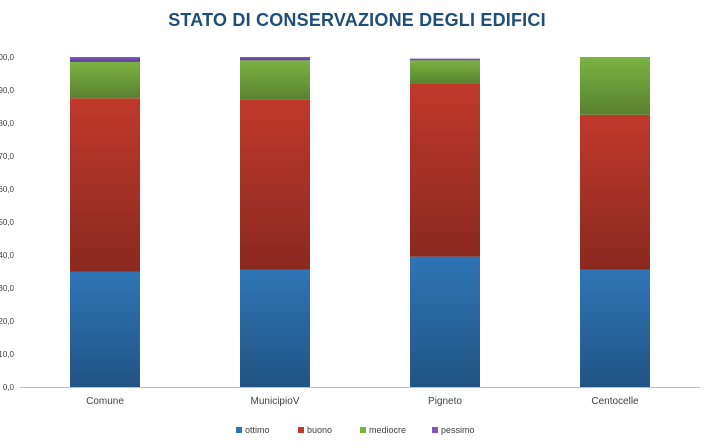  I want to click on x-axis: Comune MunicipioV Pigneto Centocelle, so click(360, 397).